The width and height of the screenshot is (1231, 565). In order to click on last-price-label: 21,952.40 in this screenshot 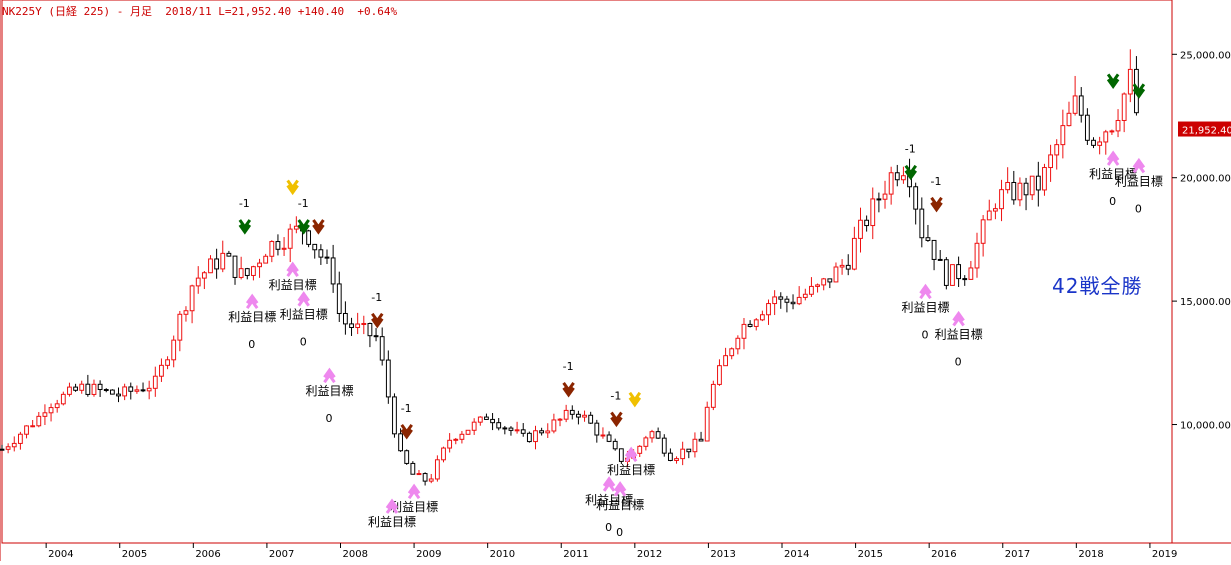, I will do `click(1206, 131)`.